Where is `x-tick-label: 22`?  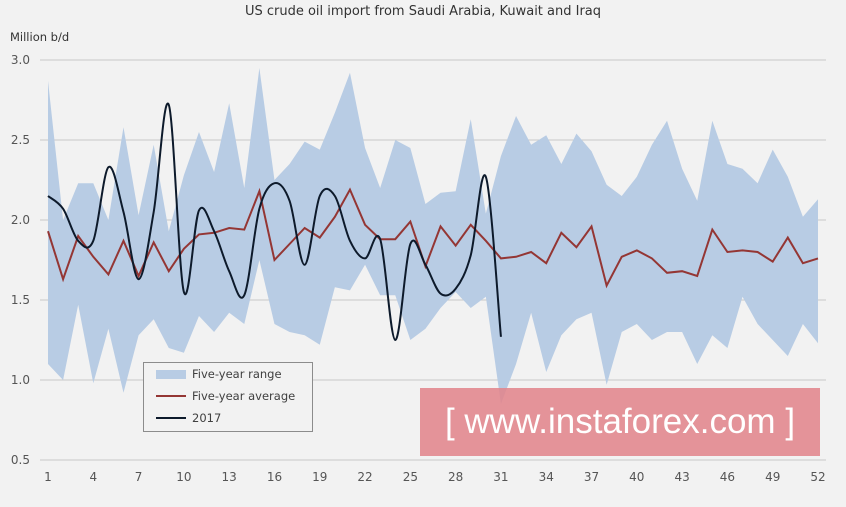 x-tick-label: 22 is located at coordinates (364, 477).